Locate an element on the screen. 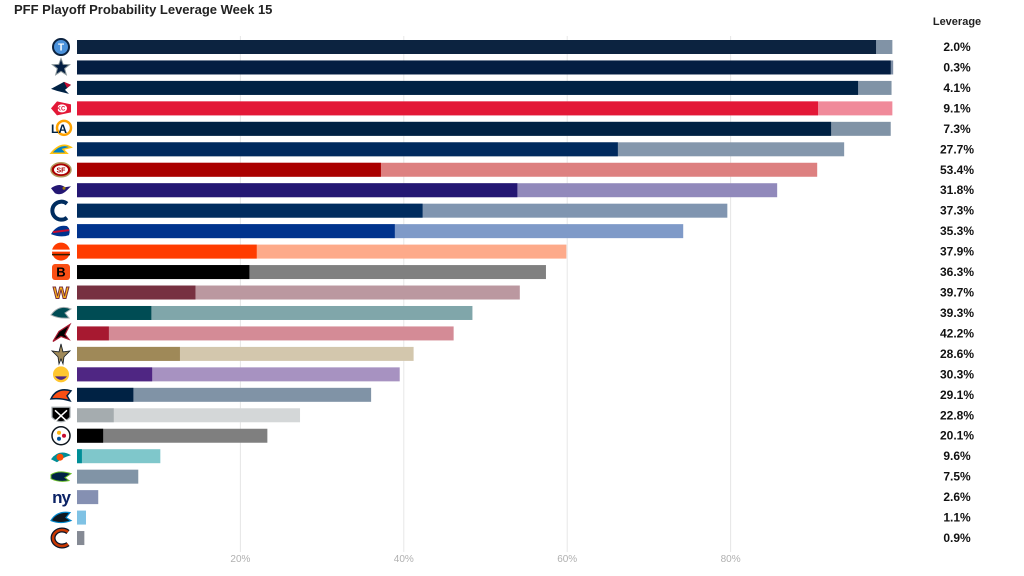  bar-lower-ravens is located at coordinates (297, 190).